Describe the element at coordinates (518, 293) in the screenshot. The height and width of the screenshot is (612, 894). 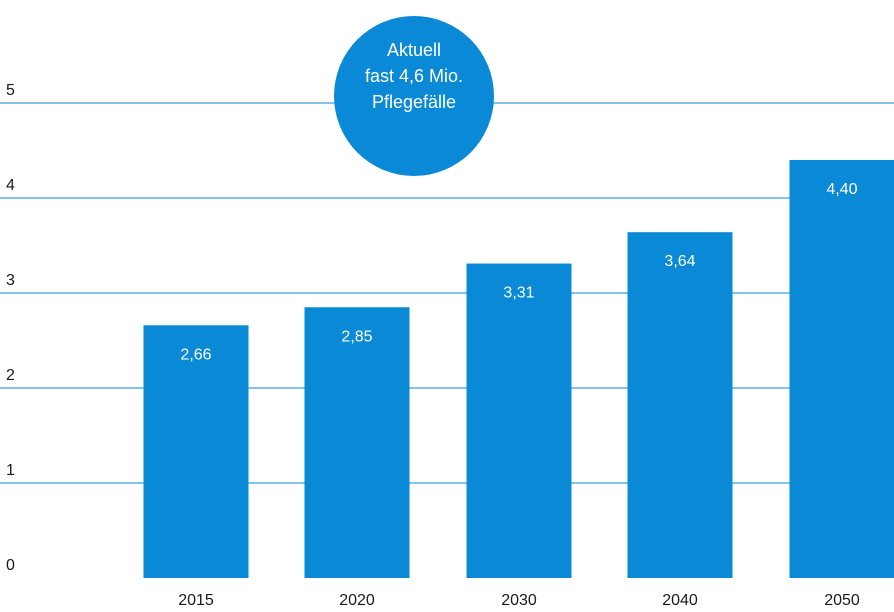
I see `bar-value-label: 3,31` at that location.